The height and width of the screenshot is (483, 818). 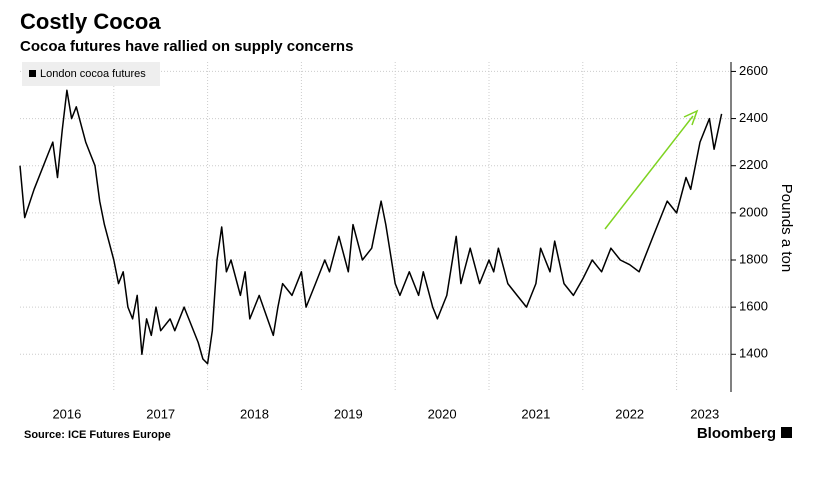 I want to click on legend-swatch, so click(x=32, y=73).